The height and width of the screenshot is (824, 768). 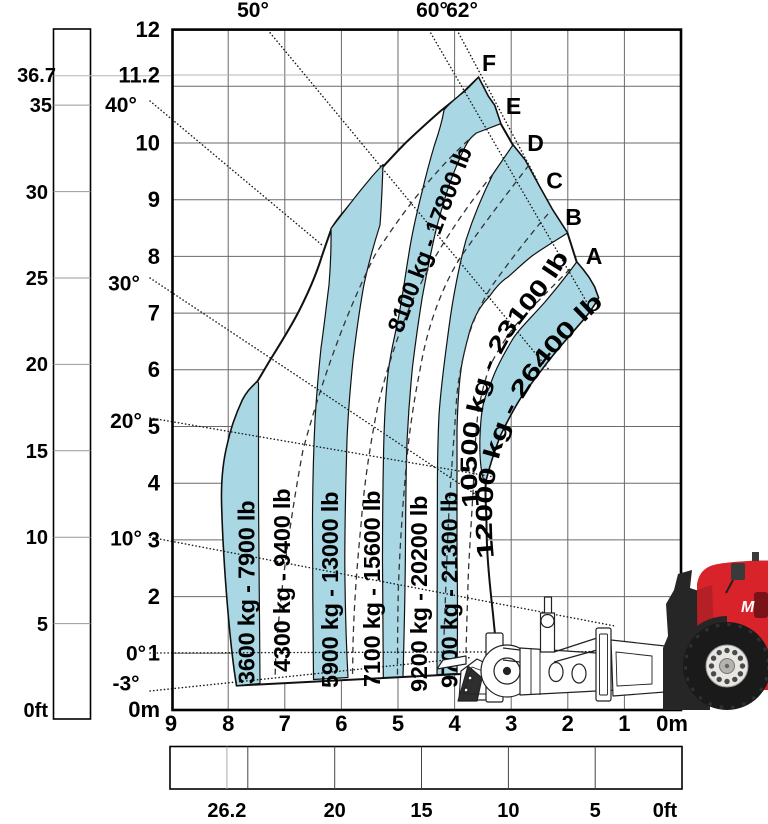 I want to click on svg-text: 30°, so click(x=124, y=284).